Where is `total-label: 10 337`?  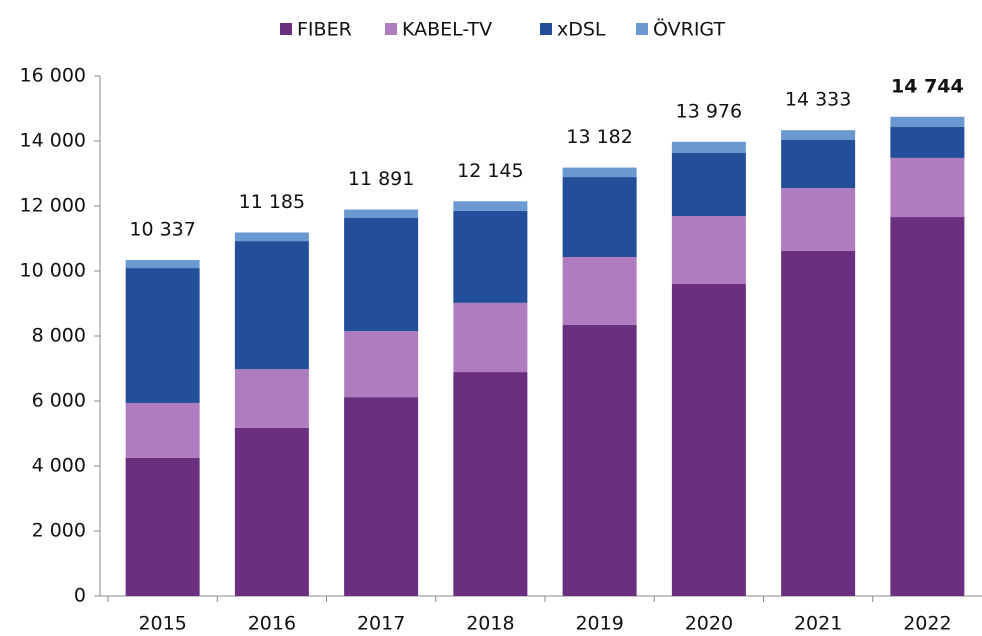 total-label: 10 337 is located at coordinates (162, 230).